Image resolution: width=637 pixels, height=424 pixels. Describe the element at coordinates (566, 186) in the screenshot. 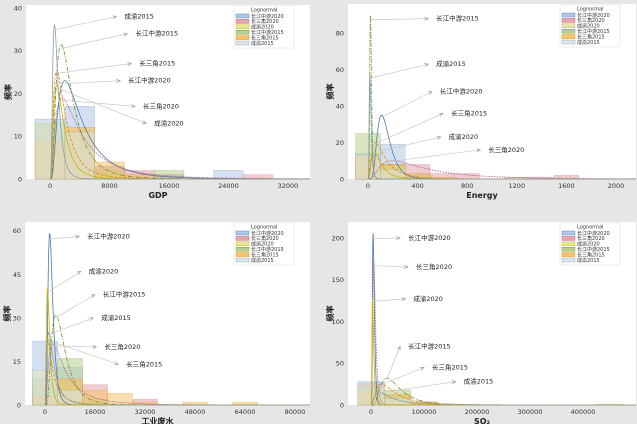

I see `x-tick-label: 1600` at that location.